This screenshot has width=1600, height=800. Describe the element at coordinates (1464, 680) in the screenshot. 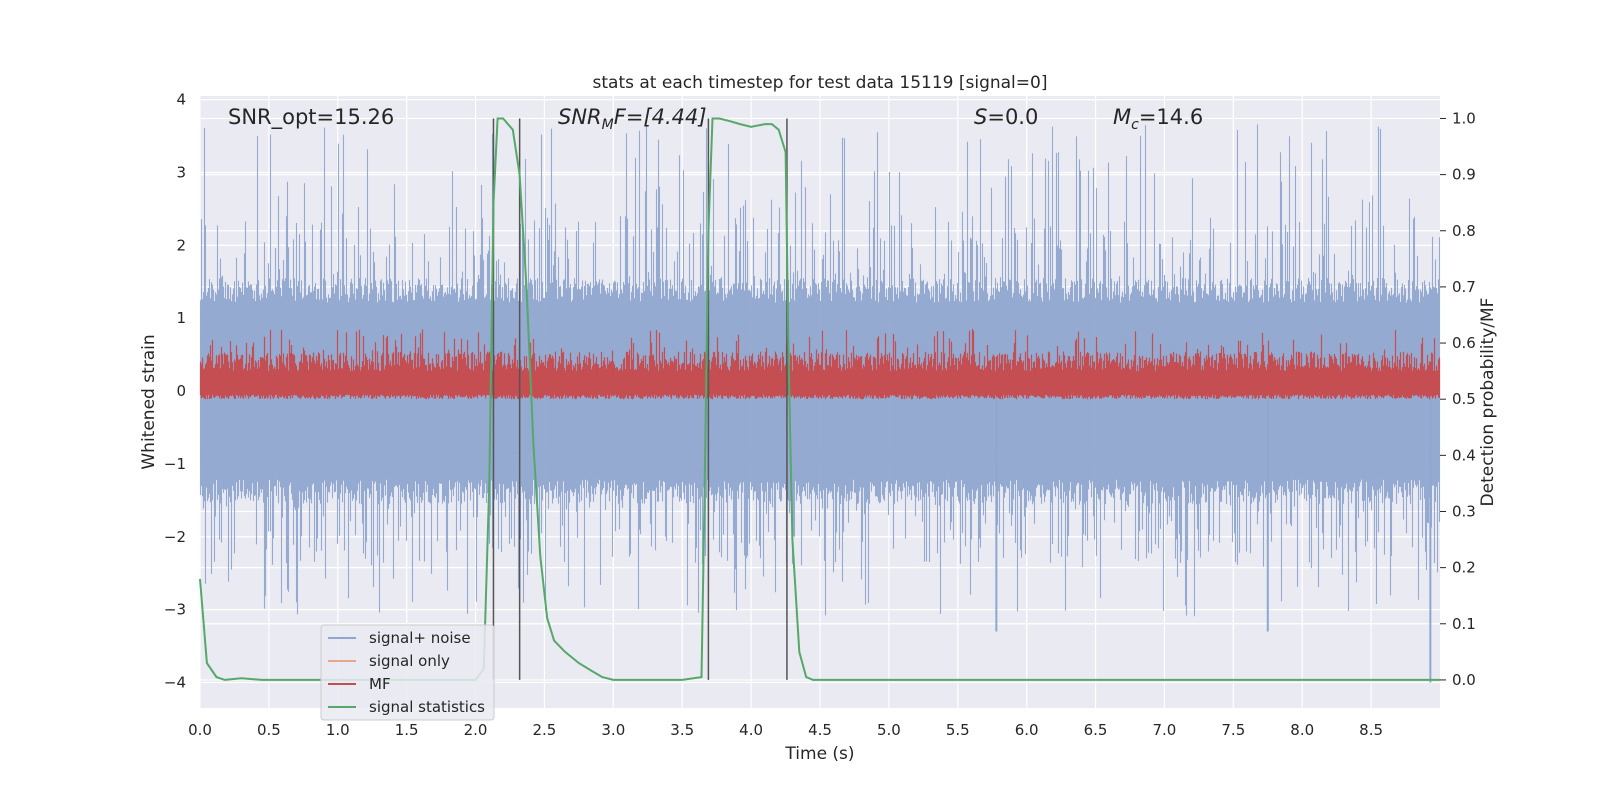

I see `y-tick-label-right: 0.0` at that location.